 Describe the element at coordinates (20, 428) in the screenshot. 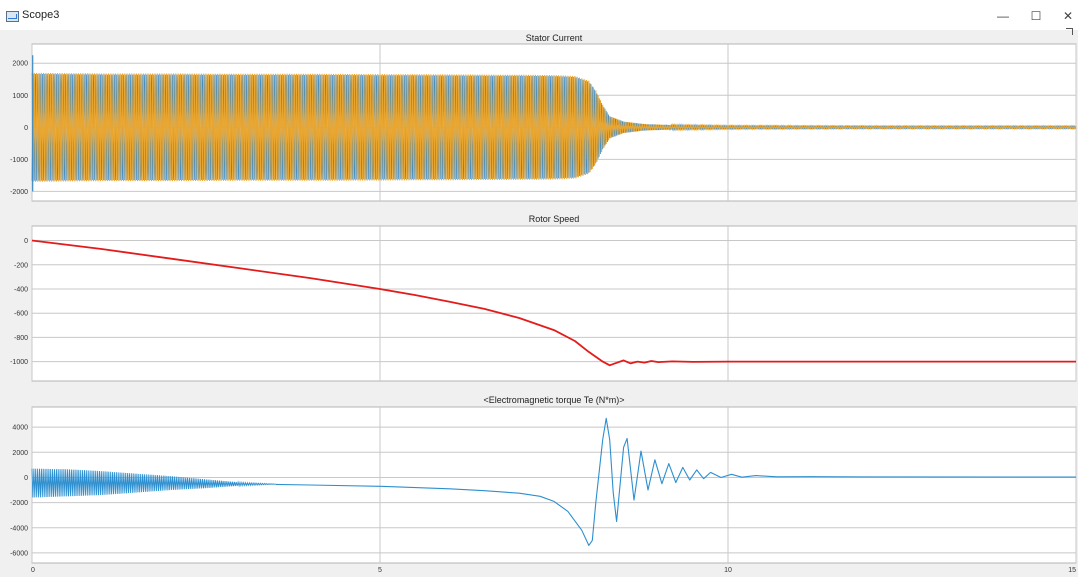

I see `plot-3-ytick-label: 4000` at that location.